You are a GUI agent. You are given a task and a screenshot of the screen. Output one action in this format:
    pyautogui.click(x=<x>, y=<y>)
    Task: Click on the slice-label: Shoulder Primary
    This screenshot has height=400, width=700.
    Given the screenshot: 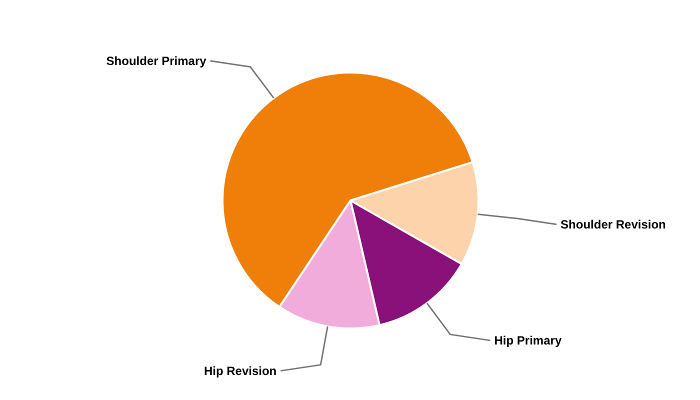 What is the action you would take?
    pyautogui.click(x=156, y=61)
    